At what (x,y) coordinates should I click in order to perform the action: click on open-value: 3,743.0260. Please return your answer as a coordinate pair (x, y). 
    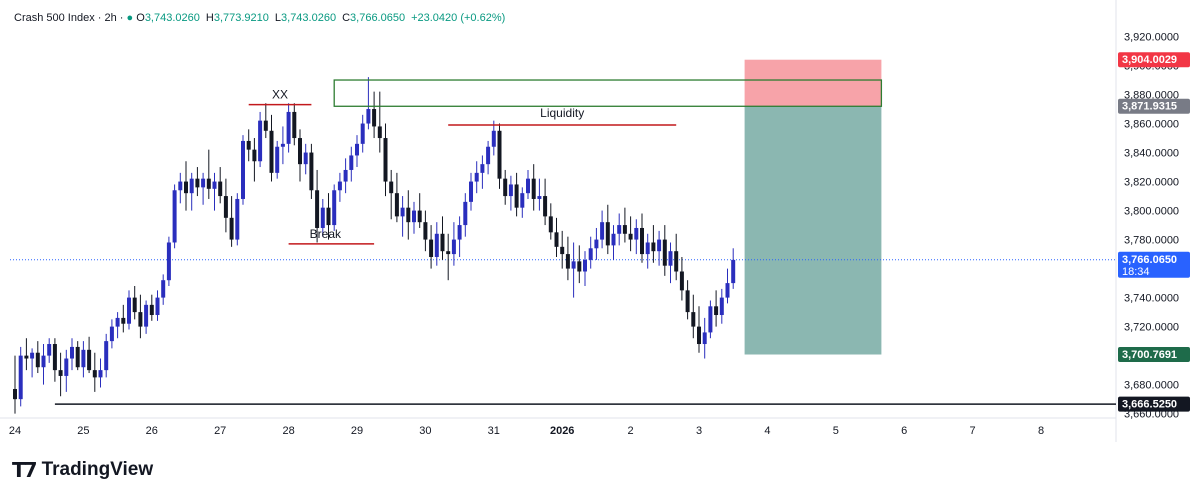
    Looking at the image, I should click on (172, 18).